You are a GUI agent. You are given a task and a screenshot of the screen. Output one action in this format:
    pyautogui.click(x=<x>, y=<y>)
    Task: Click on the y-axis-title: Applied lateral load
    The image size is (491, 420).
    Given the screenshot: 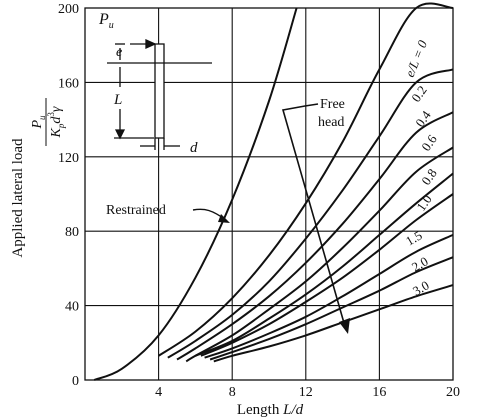 What is the action you would take?
    pyautogui.click(x=18, y=198)
    